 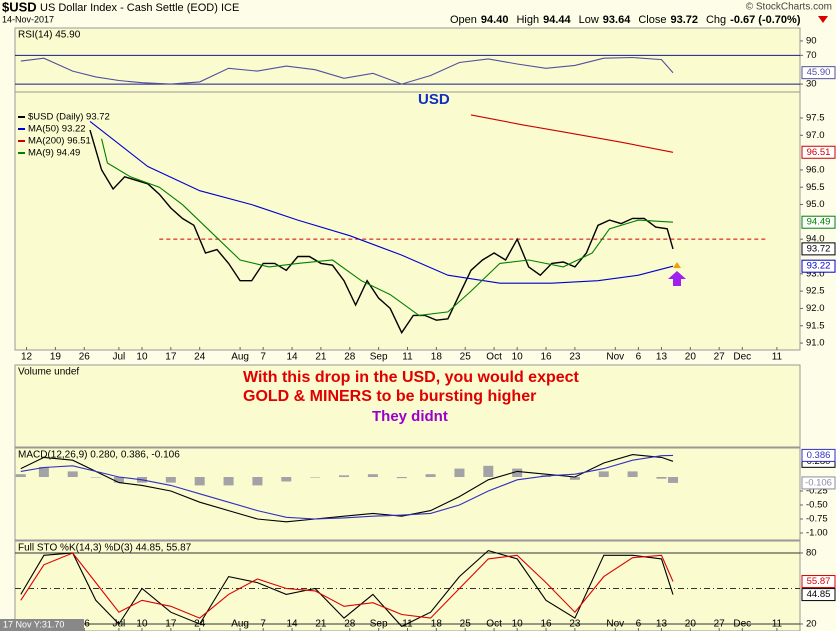 I want to click on x-tick-label: 12, so click(x=27, y=357).